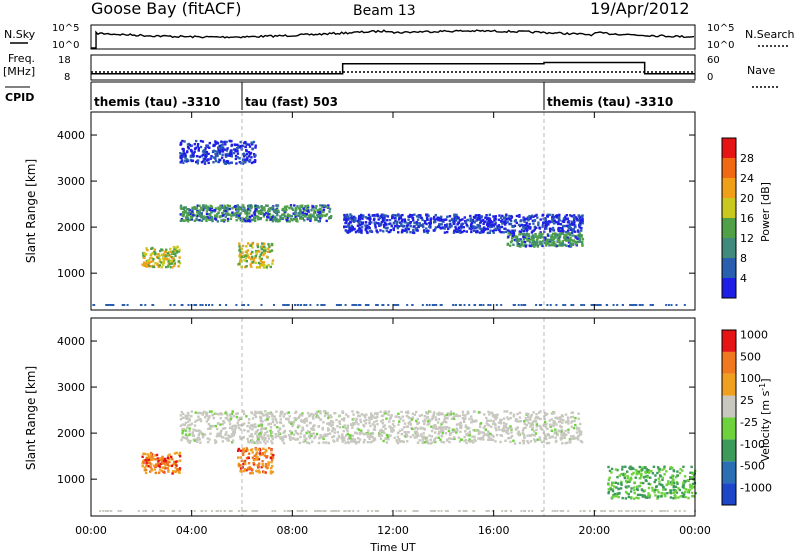  I want to click on cpid-segment-label: themis (tau) -3310, so click(157, 102).